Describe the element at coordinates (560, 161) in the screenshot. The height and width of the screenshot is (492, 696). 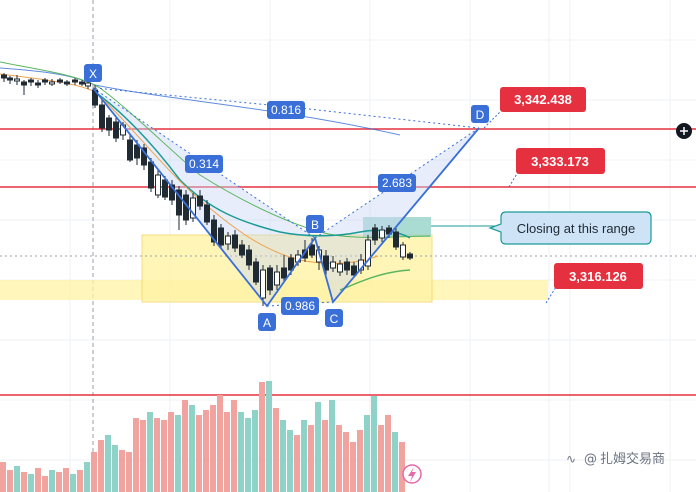
I see `price-3333-text: 3,333.173` at that location.